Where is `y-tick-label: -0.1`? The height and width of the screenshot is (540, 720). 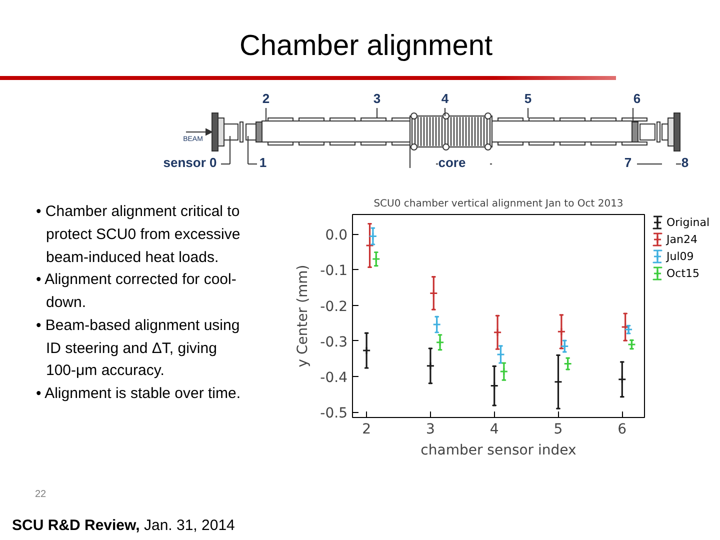 y-tick-label: -0.1 is located at coordinates (334, 271).